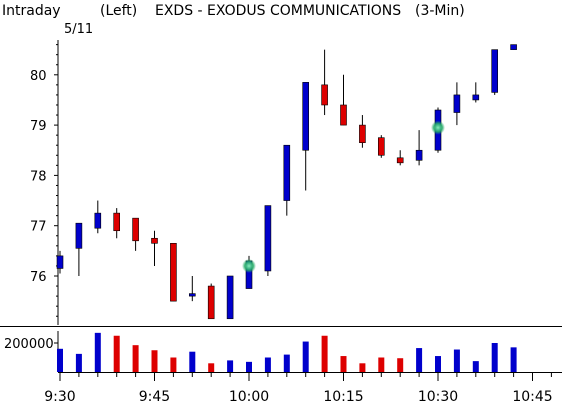 Image resolution: width=562 pixels, height=408 pixels. Describe the element at coordinates (59, 397) in the screenshot. I see `x-tick-label: 9:30` at that location.